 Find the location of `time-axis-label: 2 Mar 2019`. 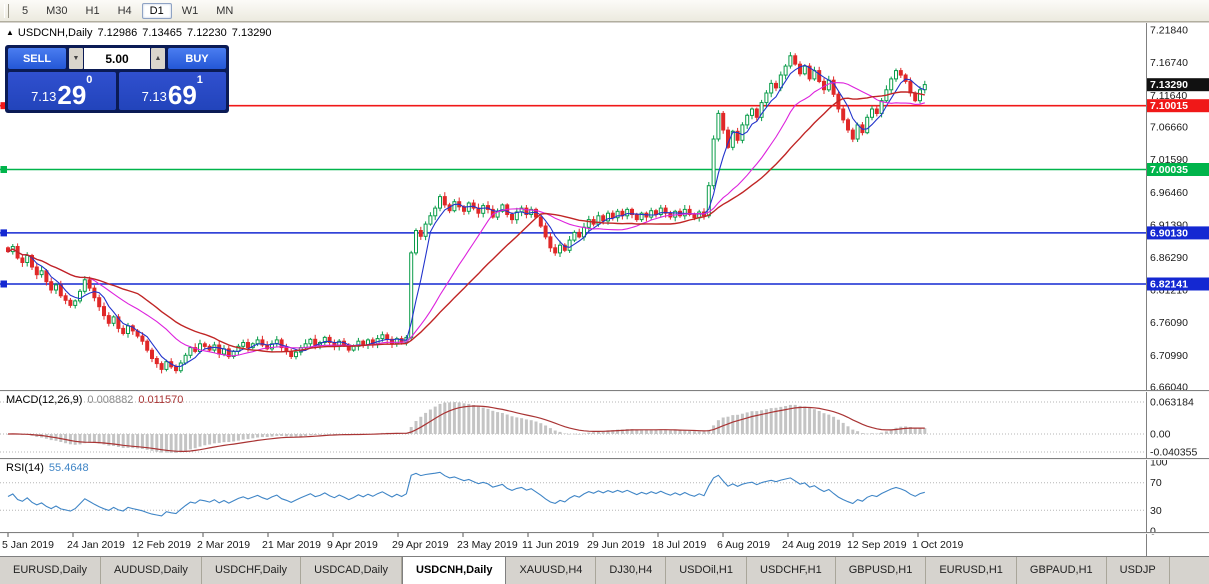

time-axis-label: 2 Mar 2019 is located at coordinates (223, 545).